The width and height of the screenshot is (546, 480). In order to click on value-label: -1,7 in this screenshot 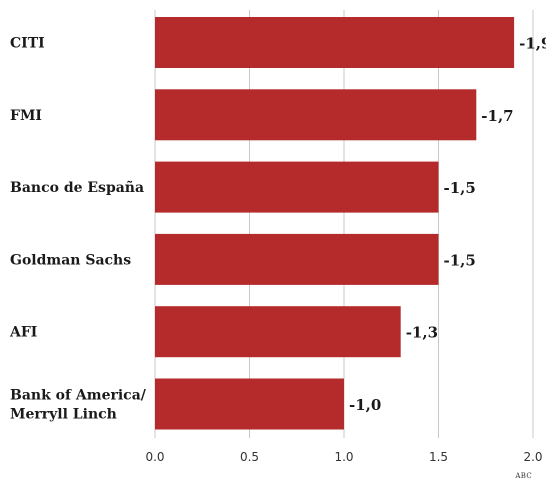, I will do `click(497, 116)`.